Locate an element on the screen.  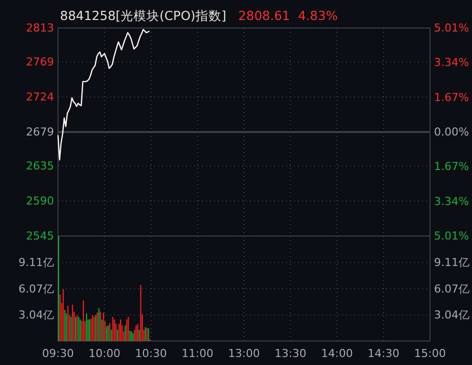
y-tick-label: 9.11亿 is located at coordinates (36, 263).